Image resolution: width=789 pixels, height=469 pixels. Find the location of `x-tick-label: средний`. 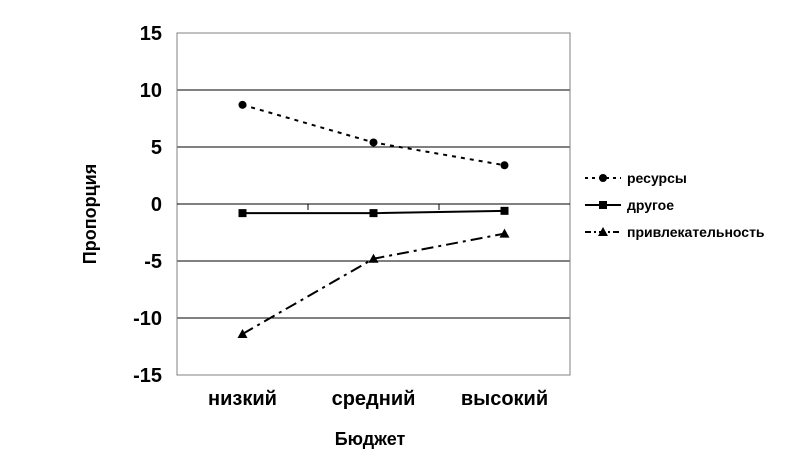

x-tick-label: средний is located at coordinates (374, 399).